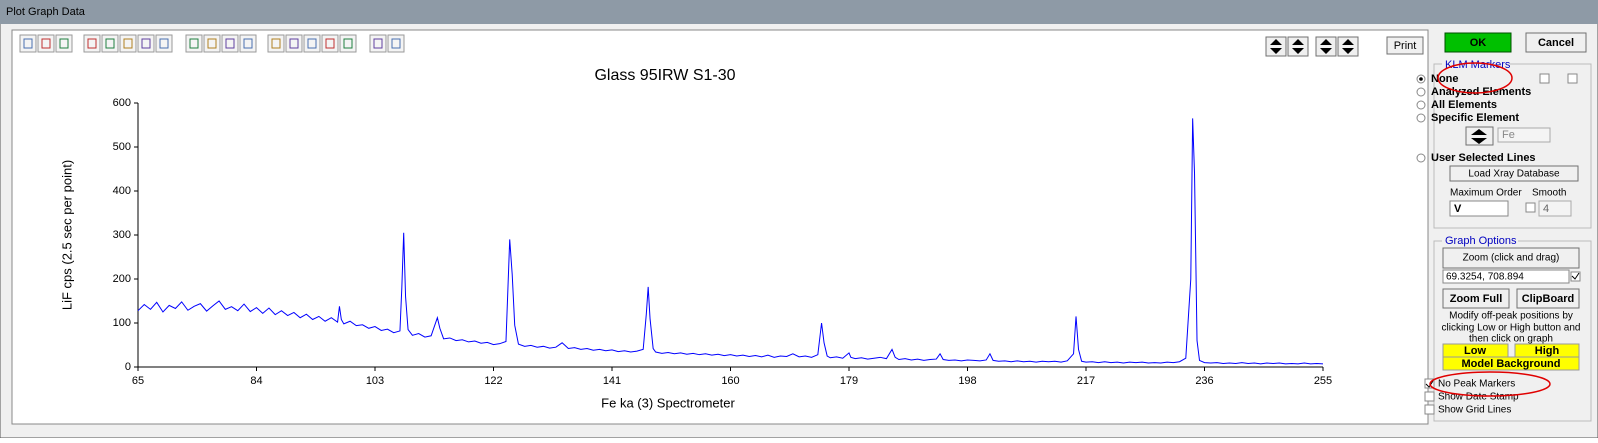 The width and height of the screenshot is (1598, 443). Describe the element at coordinates (1546, 209) in the screenshot. I see `smooth-value: 4` at that location.